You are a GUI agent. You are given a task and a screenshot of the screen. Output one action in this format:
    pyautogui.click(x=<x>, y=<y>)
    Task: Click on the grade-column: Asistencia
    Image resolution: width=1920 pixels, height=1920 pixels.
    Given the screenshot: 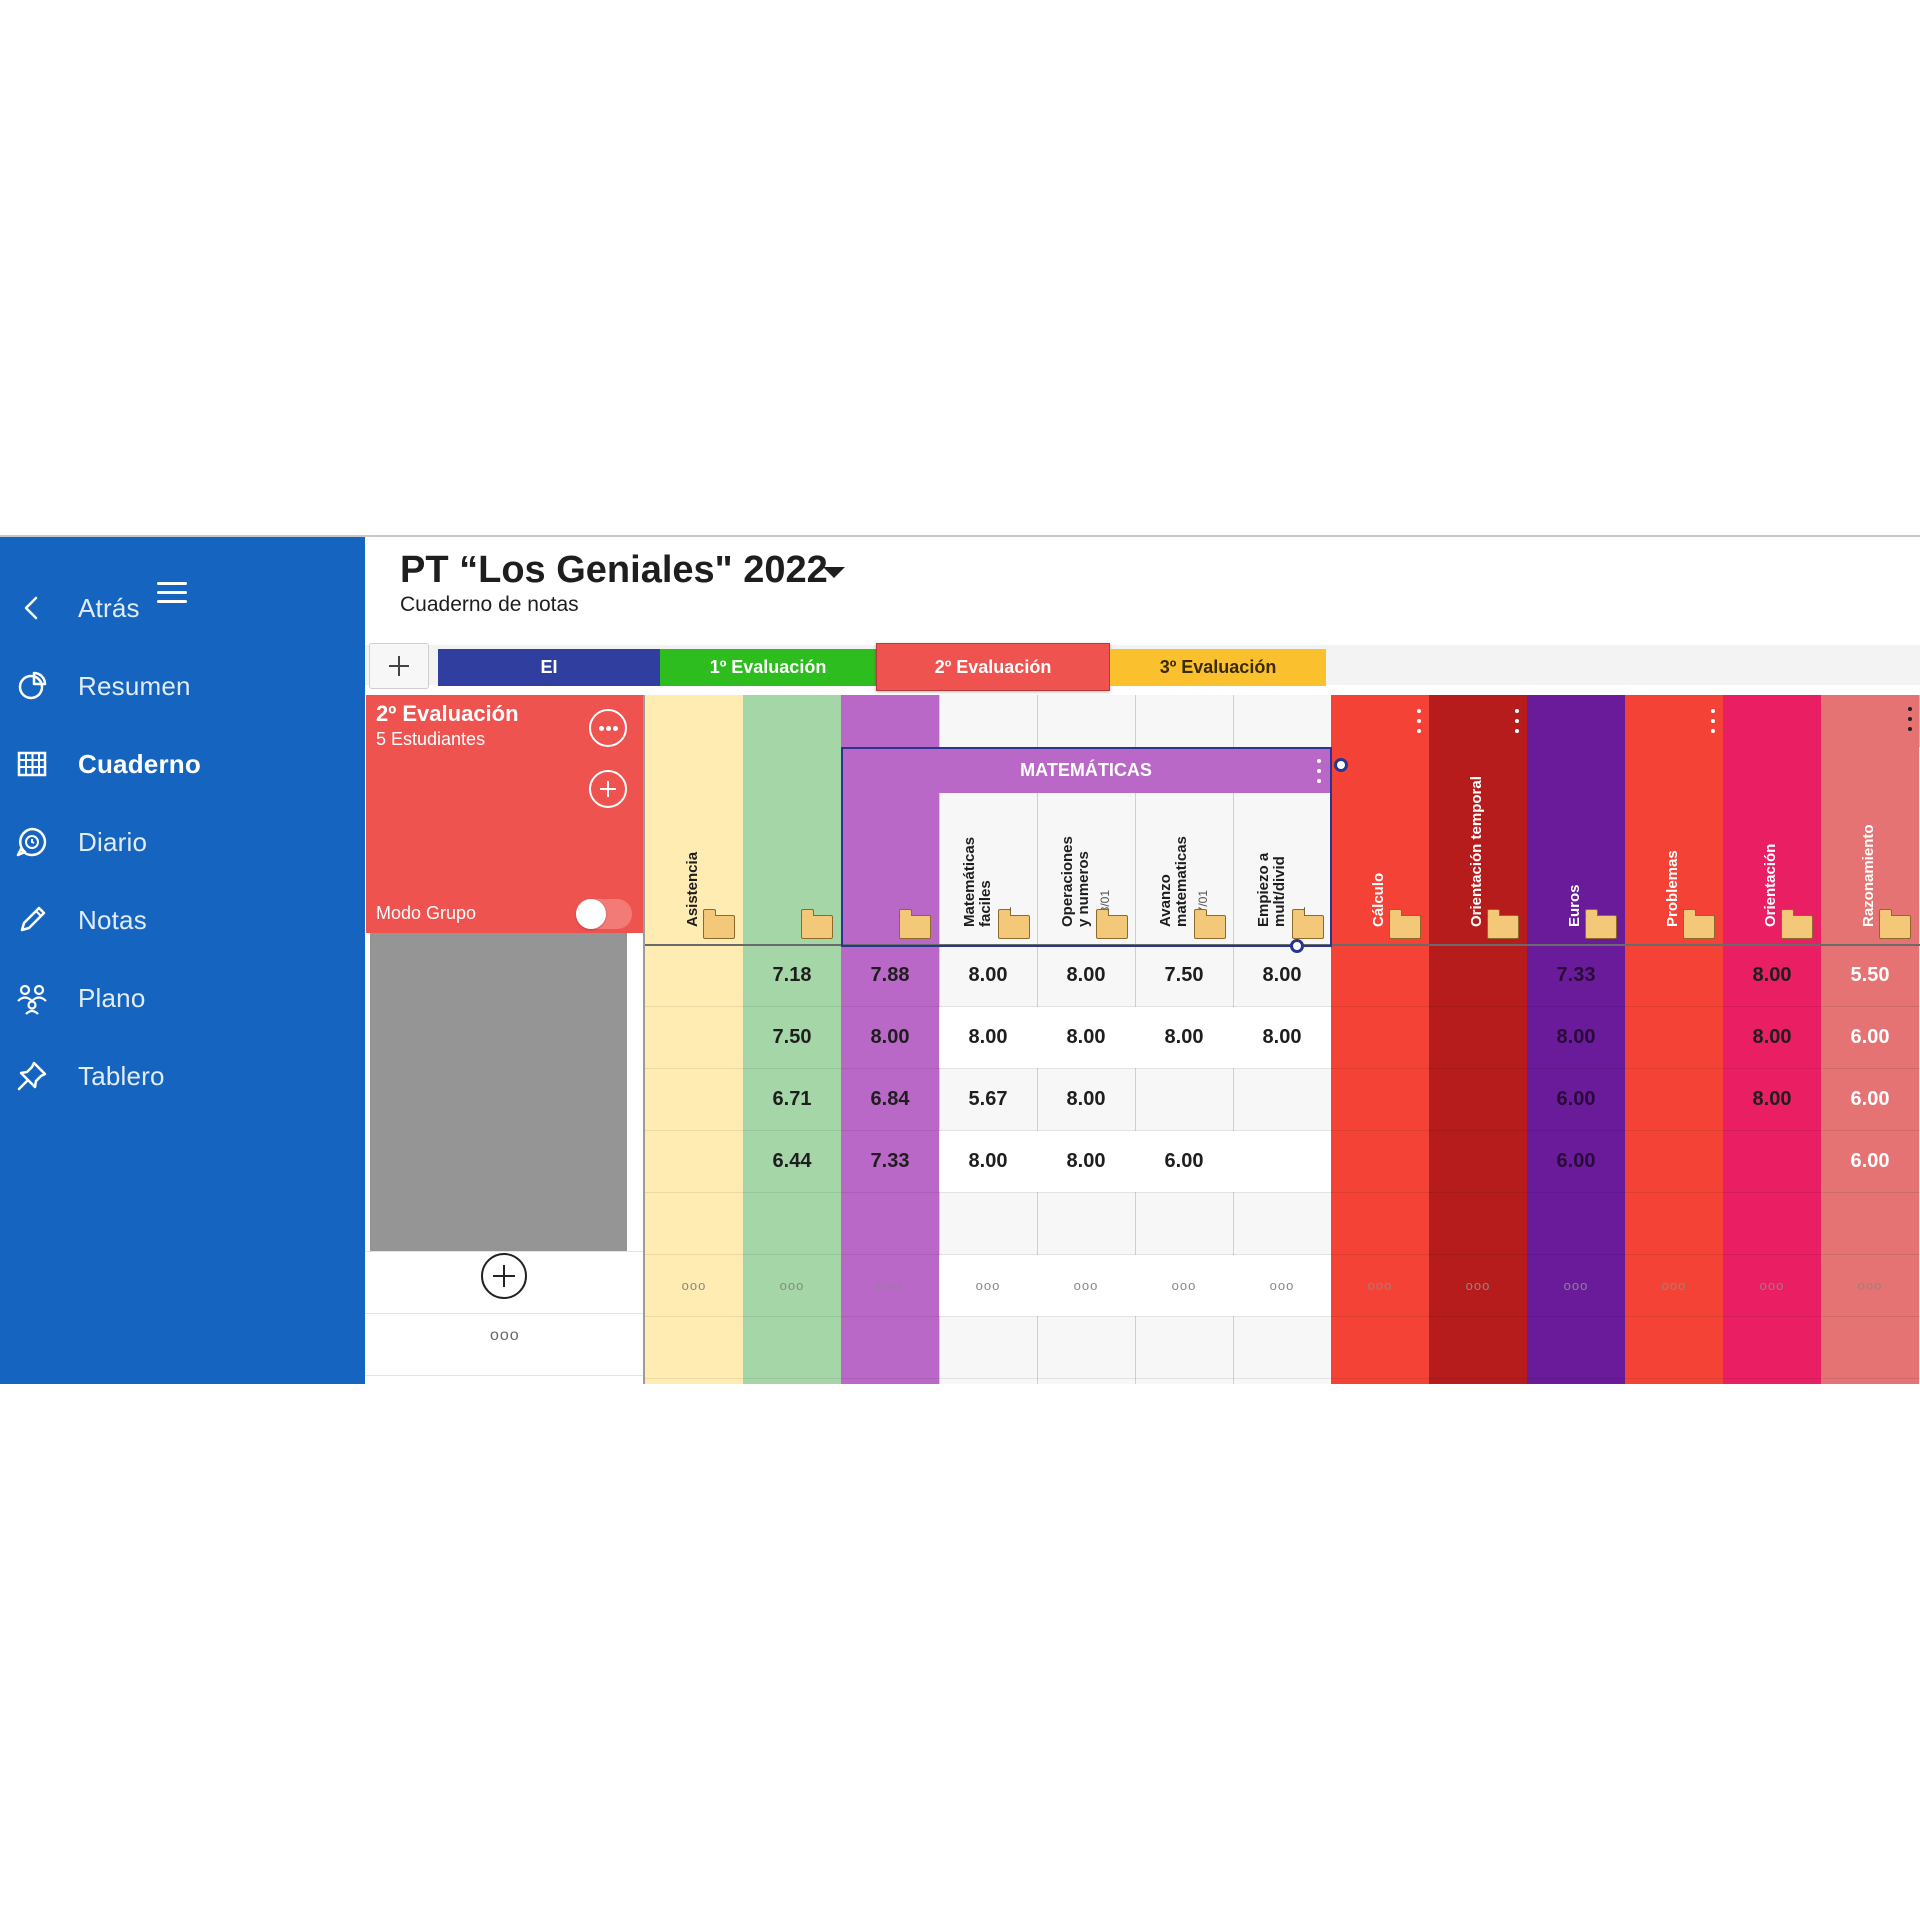 What is the action you would take?
    pyautogui.click(x=694, y=1039)
    